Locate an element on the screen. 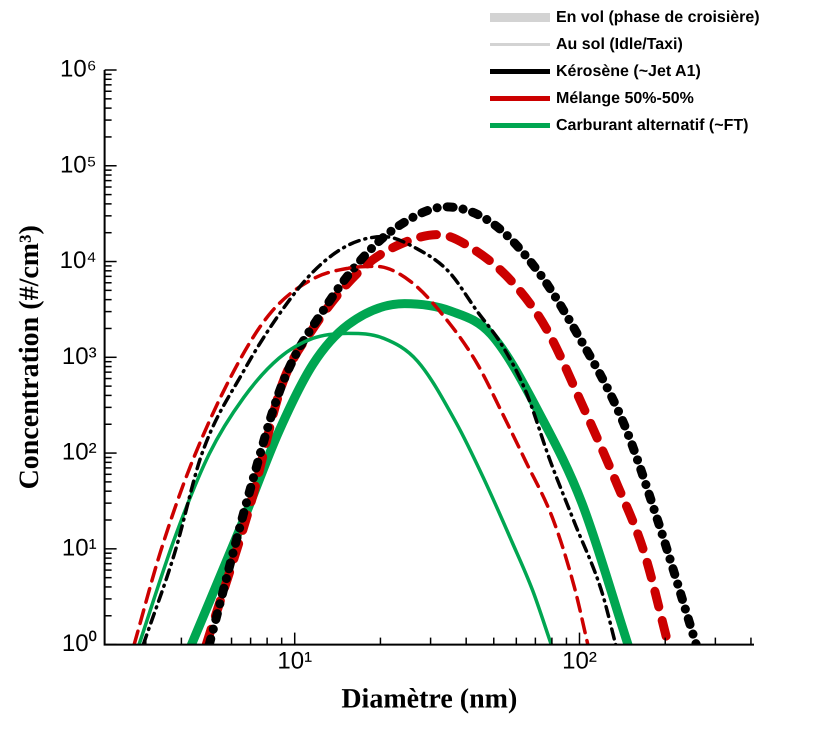 The width and height of the screenshot is (839, 729). x-axis-title: Diamètre (nm) is located at coordinates (429, 698).